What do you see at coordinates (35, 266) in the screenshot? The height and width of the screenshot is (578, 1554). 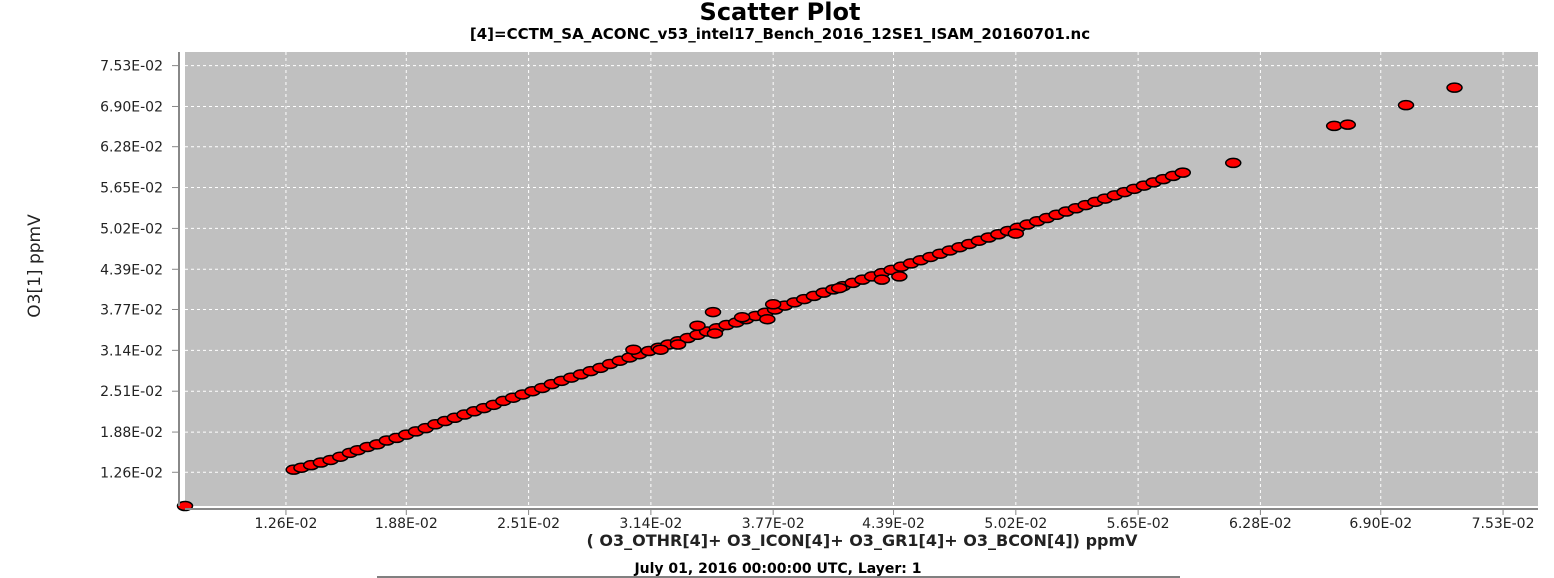 I see `y-axis-label: O3[1] ppmV` at bounding box center [35, 266].